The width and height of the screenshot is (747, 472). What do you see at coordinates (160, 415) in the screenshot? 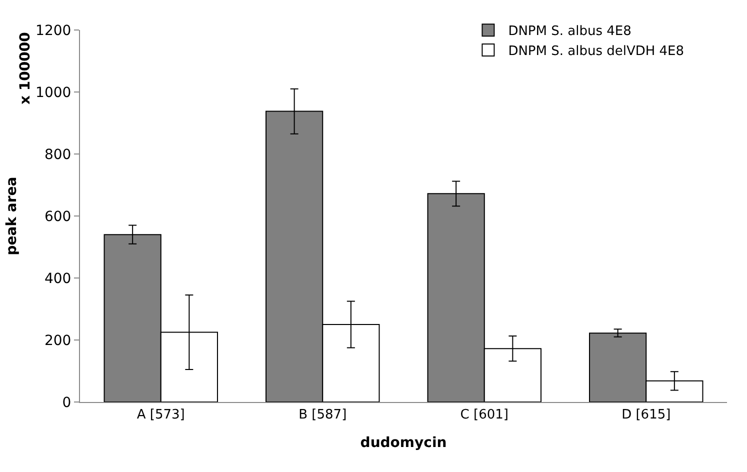
I see `x-tick-label: A [573]` at bounding box center [160, 415].